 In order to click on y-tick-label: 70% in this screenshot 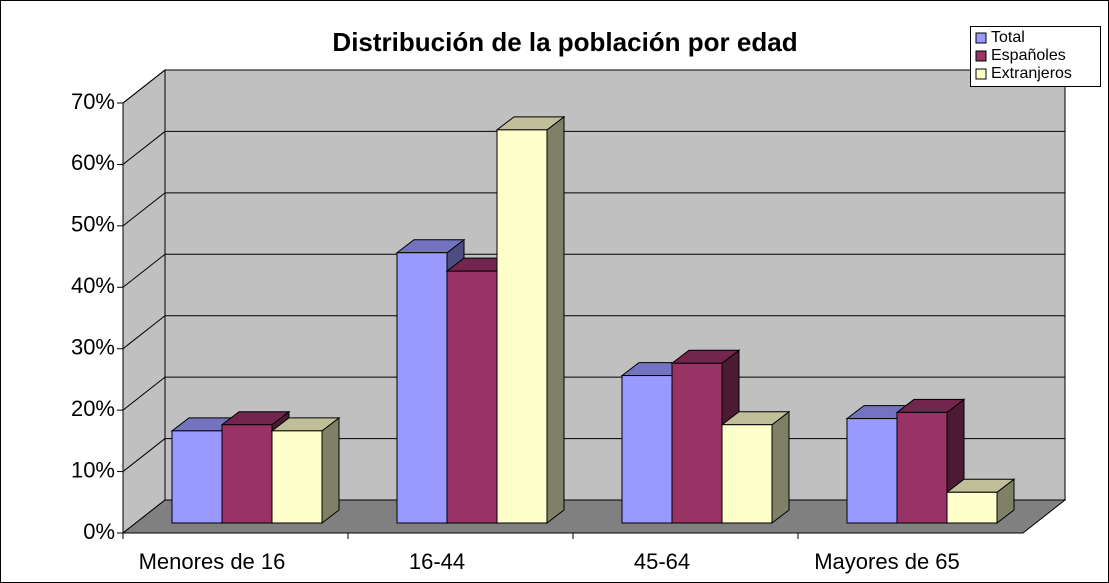, I will do `click(93, 101)`.